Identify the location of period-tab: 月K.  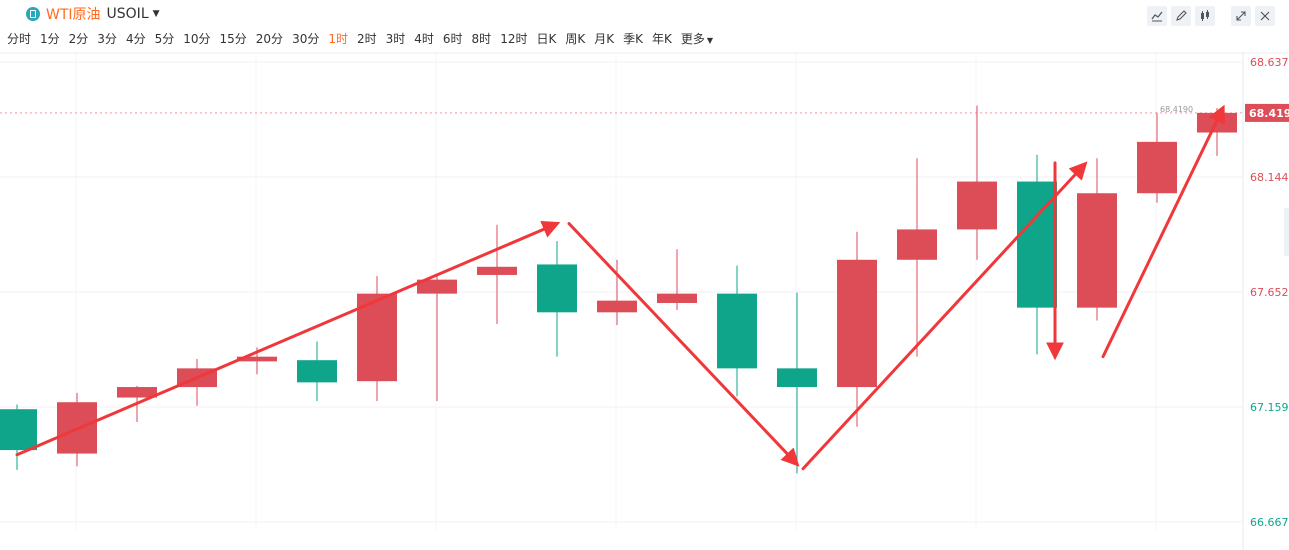
(604, 38).